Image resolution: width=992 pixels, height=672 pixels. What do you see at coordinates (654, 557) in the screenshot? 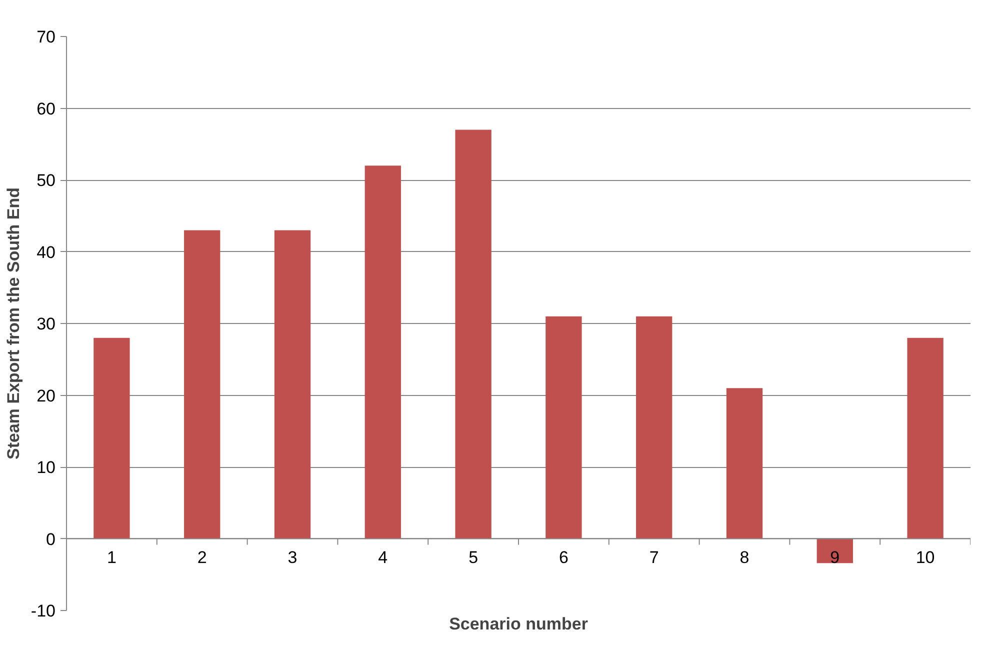
I see `x-tick-label: 7` at bounding box center [654, 557].